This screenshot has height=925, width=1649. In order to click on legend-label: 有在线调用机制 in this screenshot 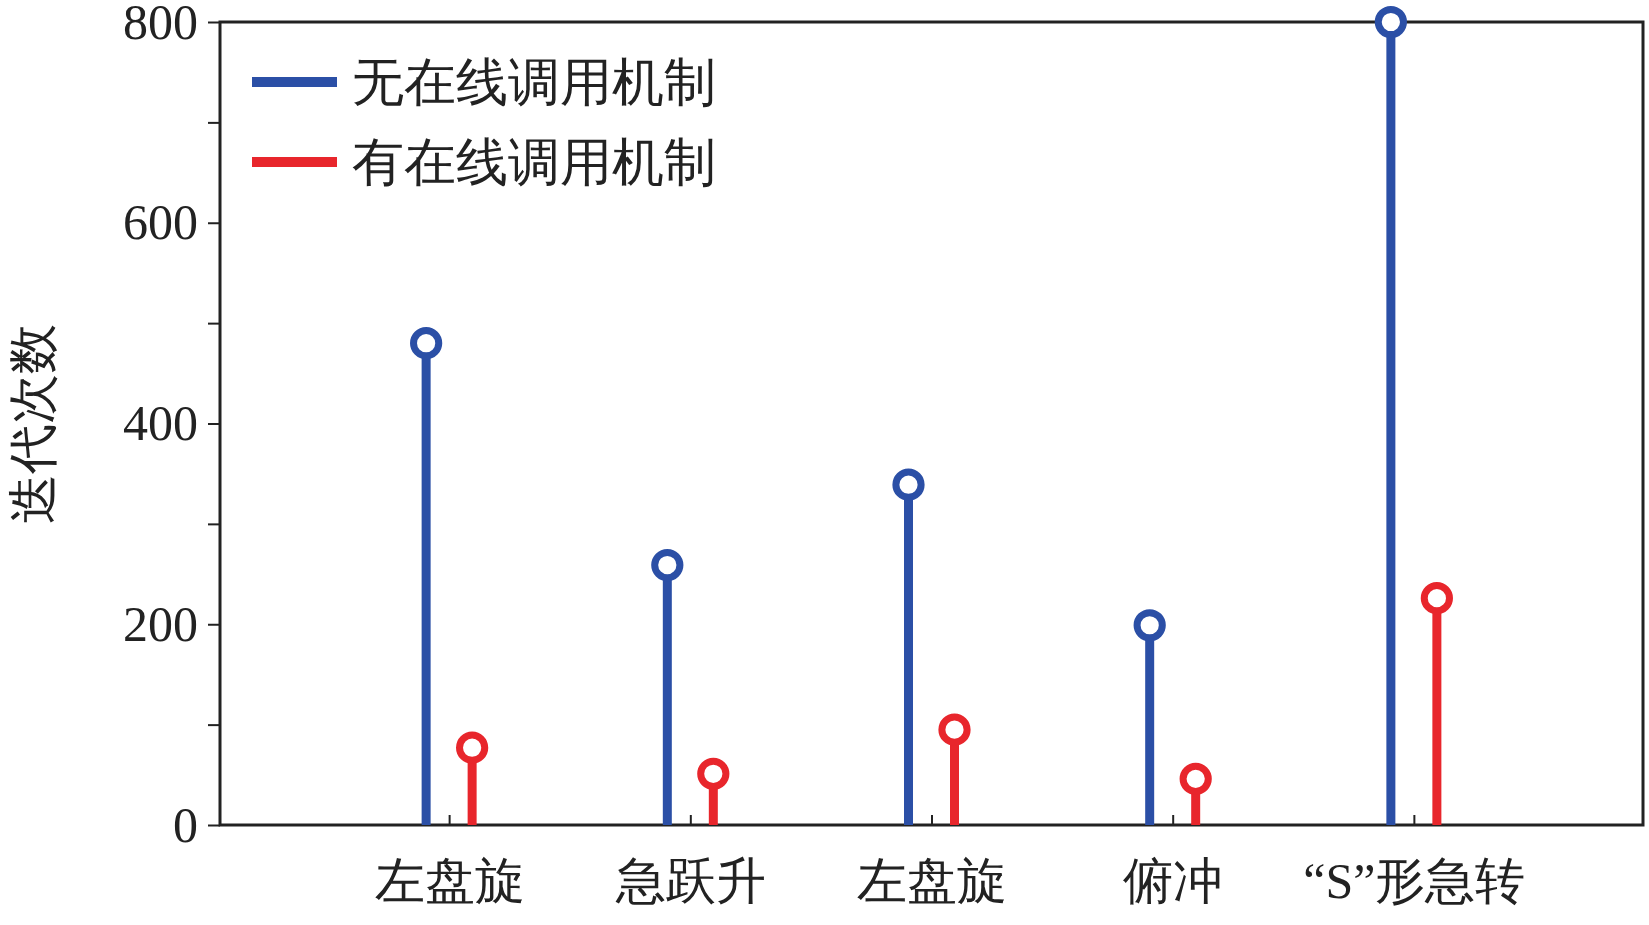, I will do `click(534, 162)`.